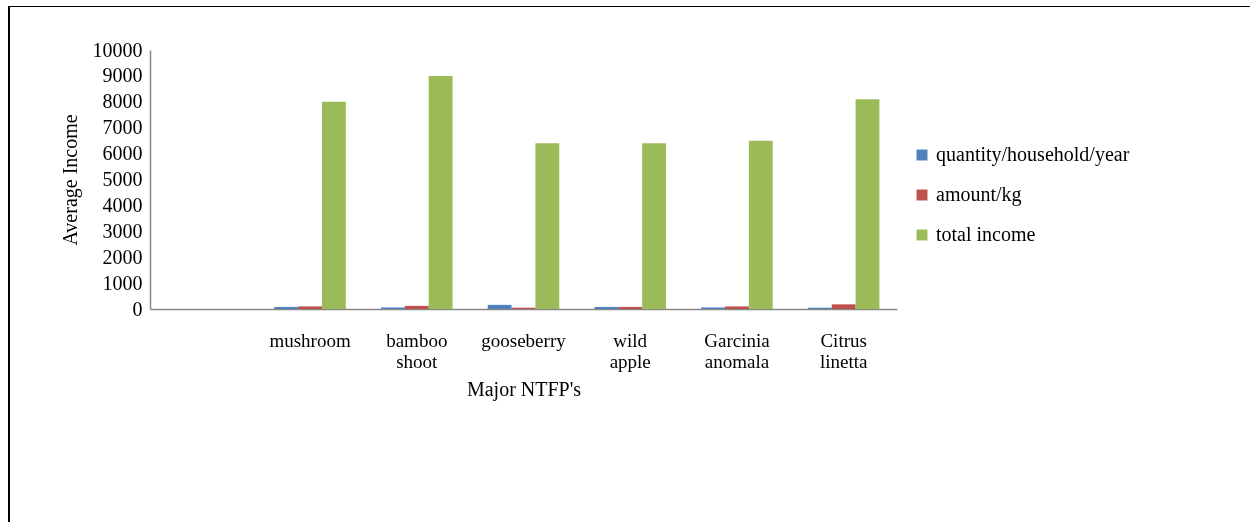  What do you see at coordinates (122, 282) in the screenshot?
I see `y-tick-label: 1000` at bounding box center [122, 282].